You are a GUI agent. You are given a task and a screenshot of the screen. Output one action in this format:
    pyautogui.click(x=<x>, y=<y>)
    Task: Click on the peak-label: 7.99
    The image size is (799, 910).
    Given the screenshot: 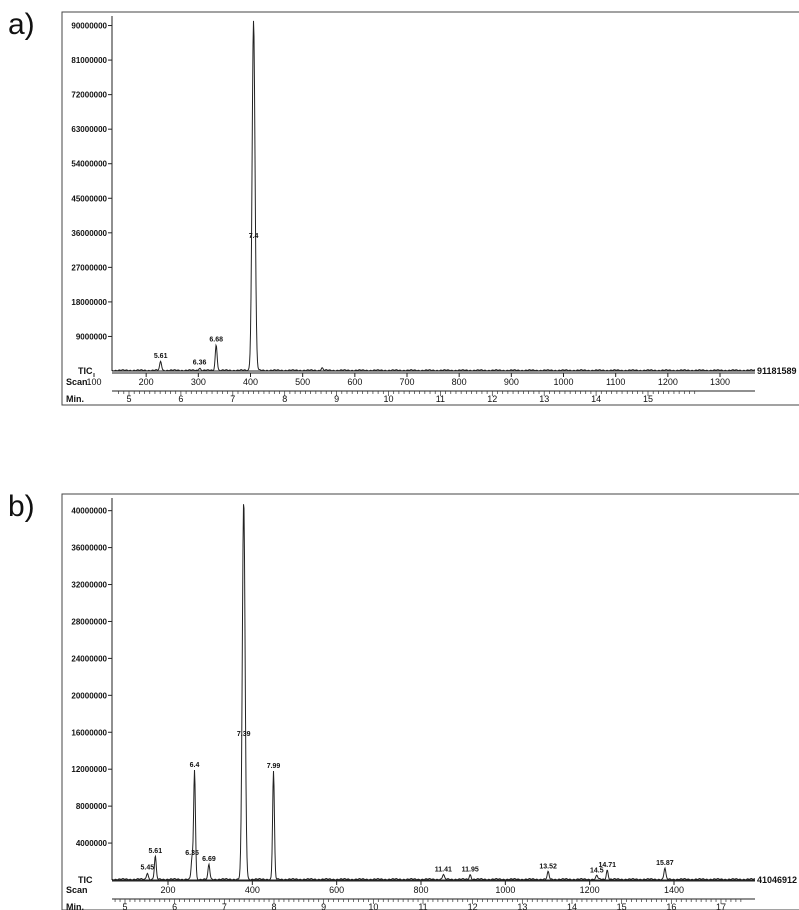 What is the action you would take?
    pyautogui.click(x=274, y=766)
    